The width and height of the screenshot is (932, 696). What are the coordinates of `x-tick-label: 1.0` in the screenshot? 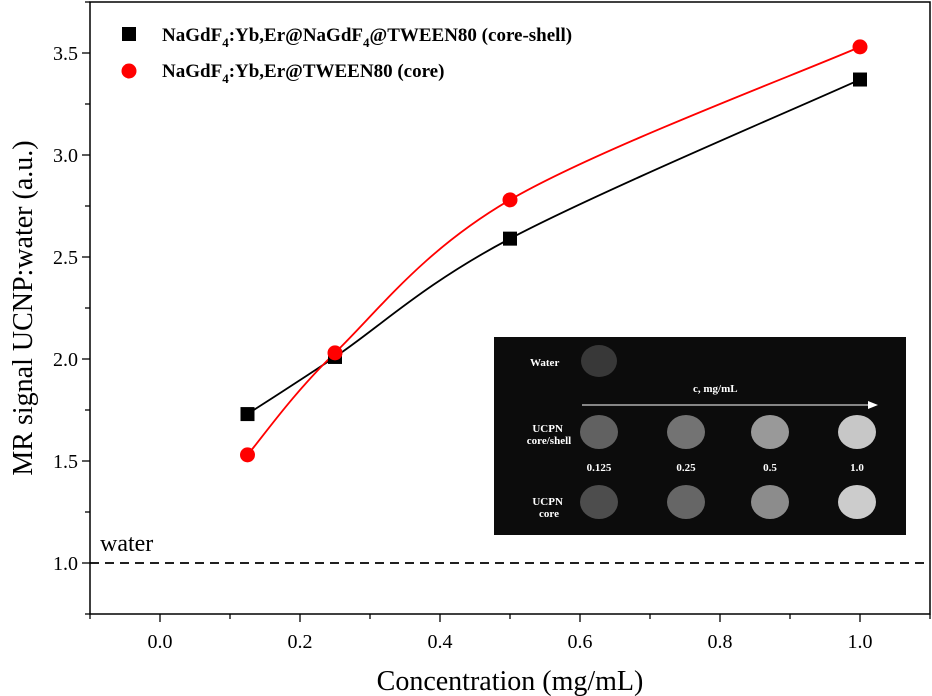 It's located at (860, 642).